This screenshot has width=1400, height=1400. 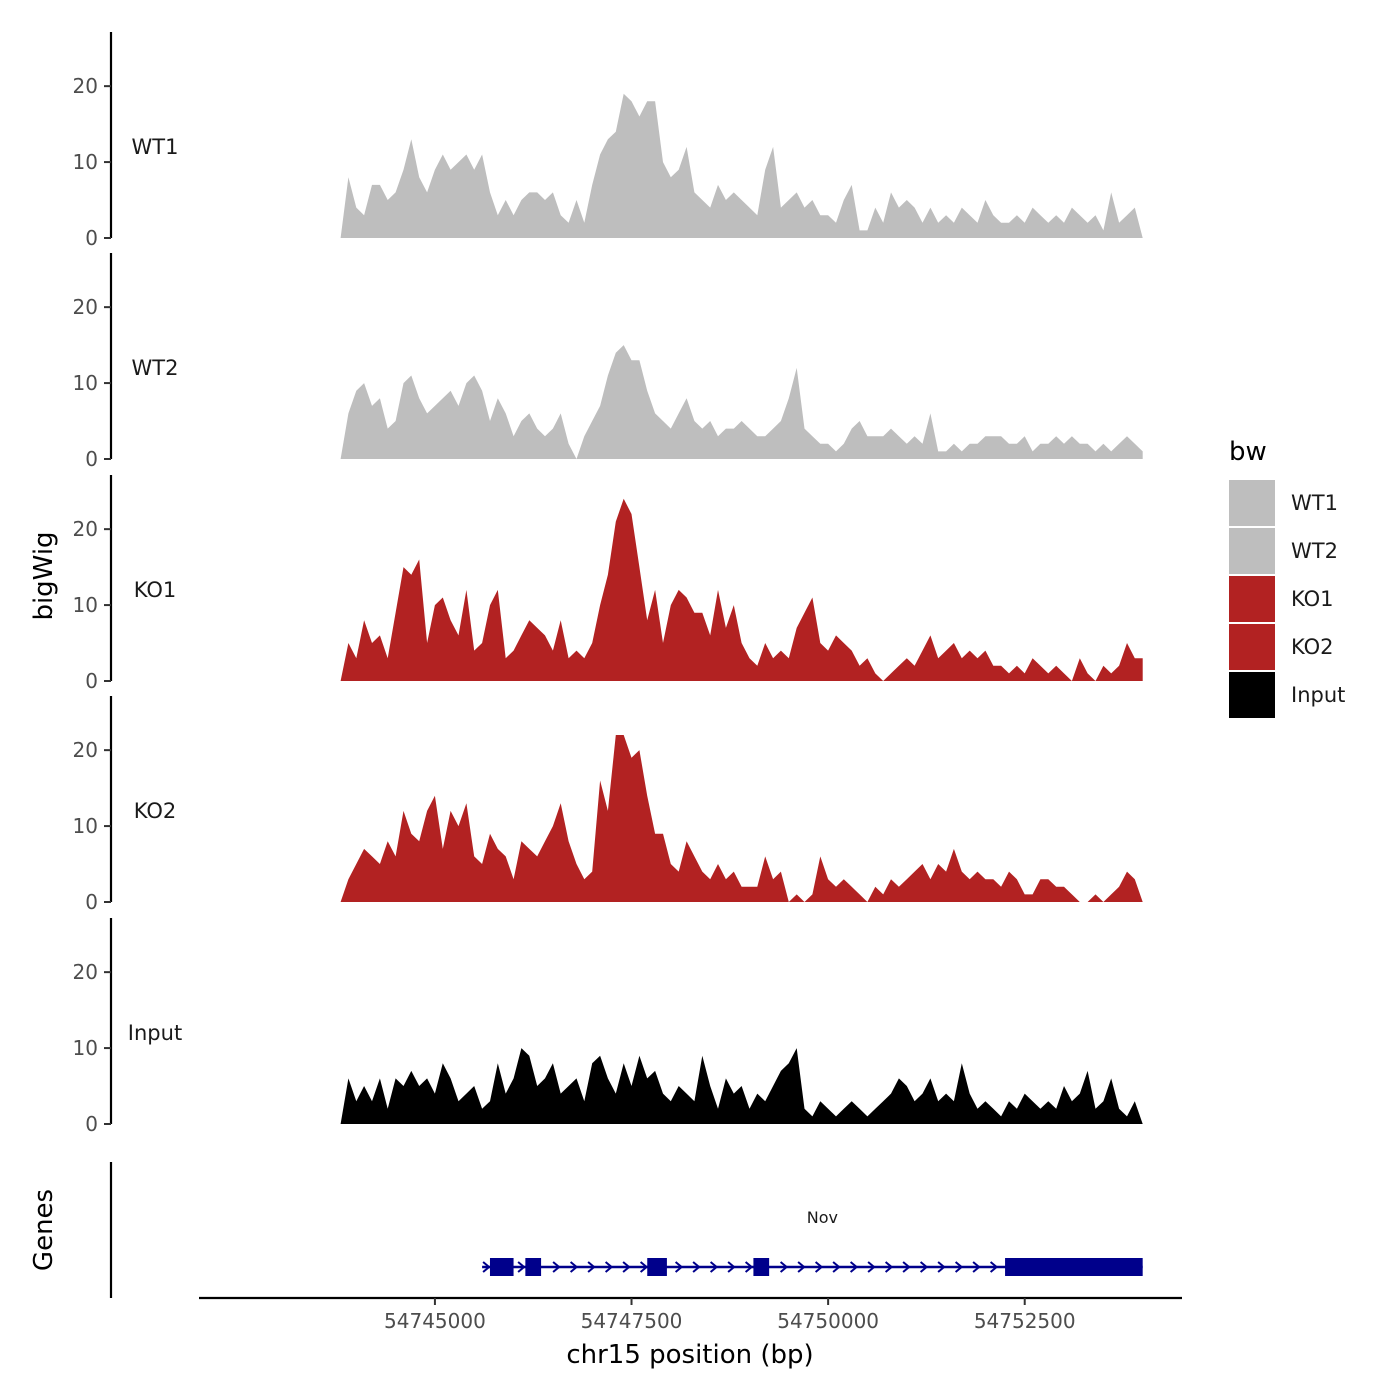 What do you see at coordinates (1314, 503) in the screenshot?
I see `legend-label: WT1` at bounding box center [1314, 503].